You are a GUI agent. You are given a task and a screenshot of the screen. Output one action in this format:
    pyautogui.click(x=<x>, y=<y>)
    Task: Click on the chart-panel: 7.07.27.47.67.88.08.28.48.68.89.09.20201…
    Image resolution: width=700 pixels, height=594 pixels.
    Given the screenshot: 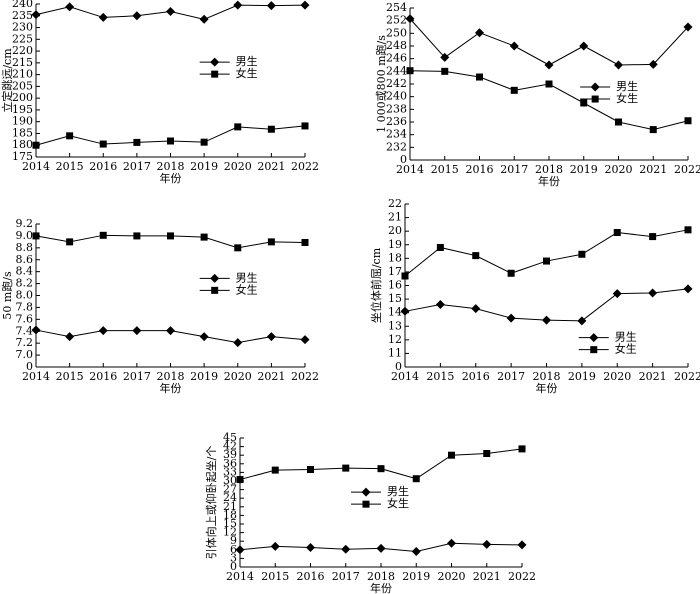 What is the action you would take?
    pyautogui.click(x=159, y=306)
    